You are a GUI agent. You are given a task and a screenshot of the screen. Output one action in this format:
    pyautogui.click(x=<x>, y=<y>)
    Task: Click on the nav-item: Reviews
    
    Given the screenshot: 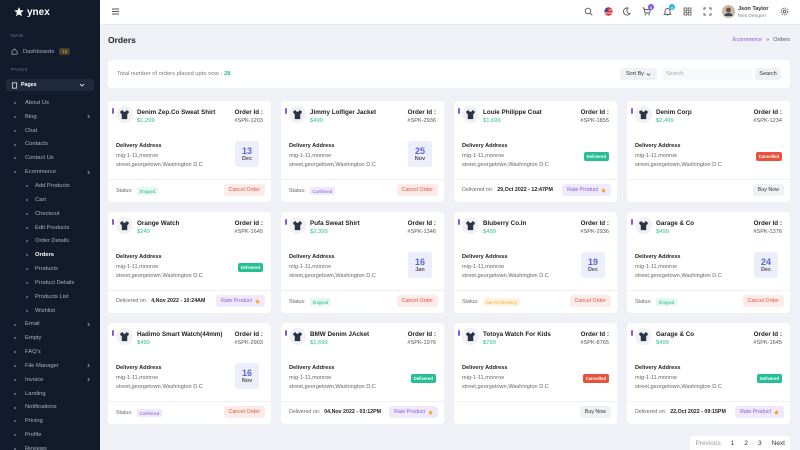 What is the action you would take?
    pyautogui.click(x=50, y=446)
    